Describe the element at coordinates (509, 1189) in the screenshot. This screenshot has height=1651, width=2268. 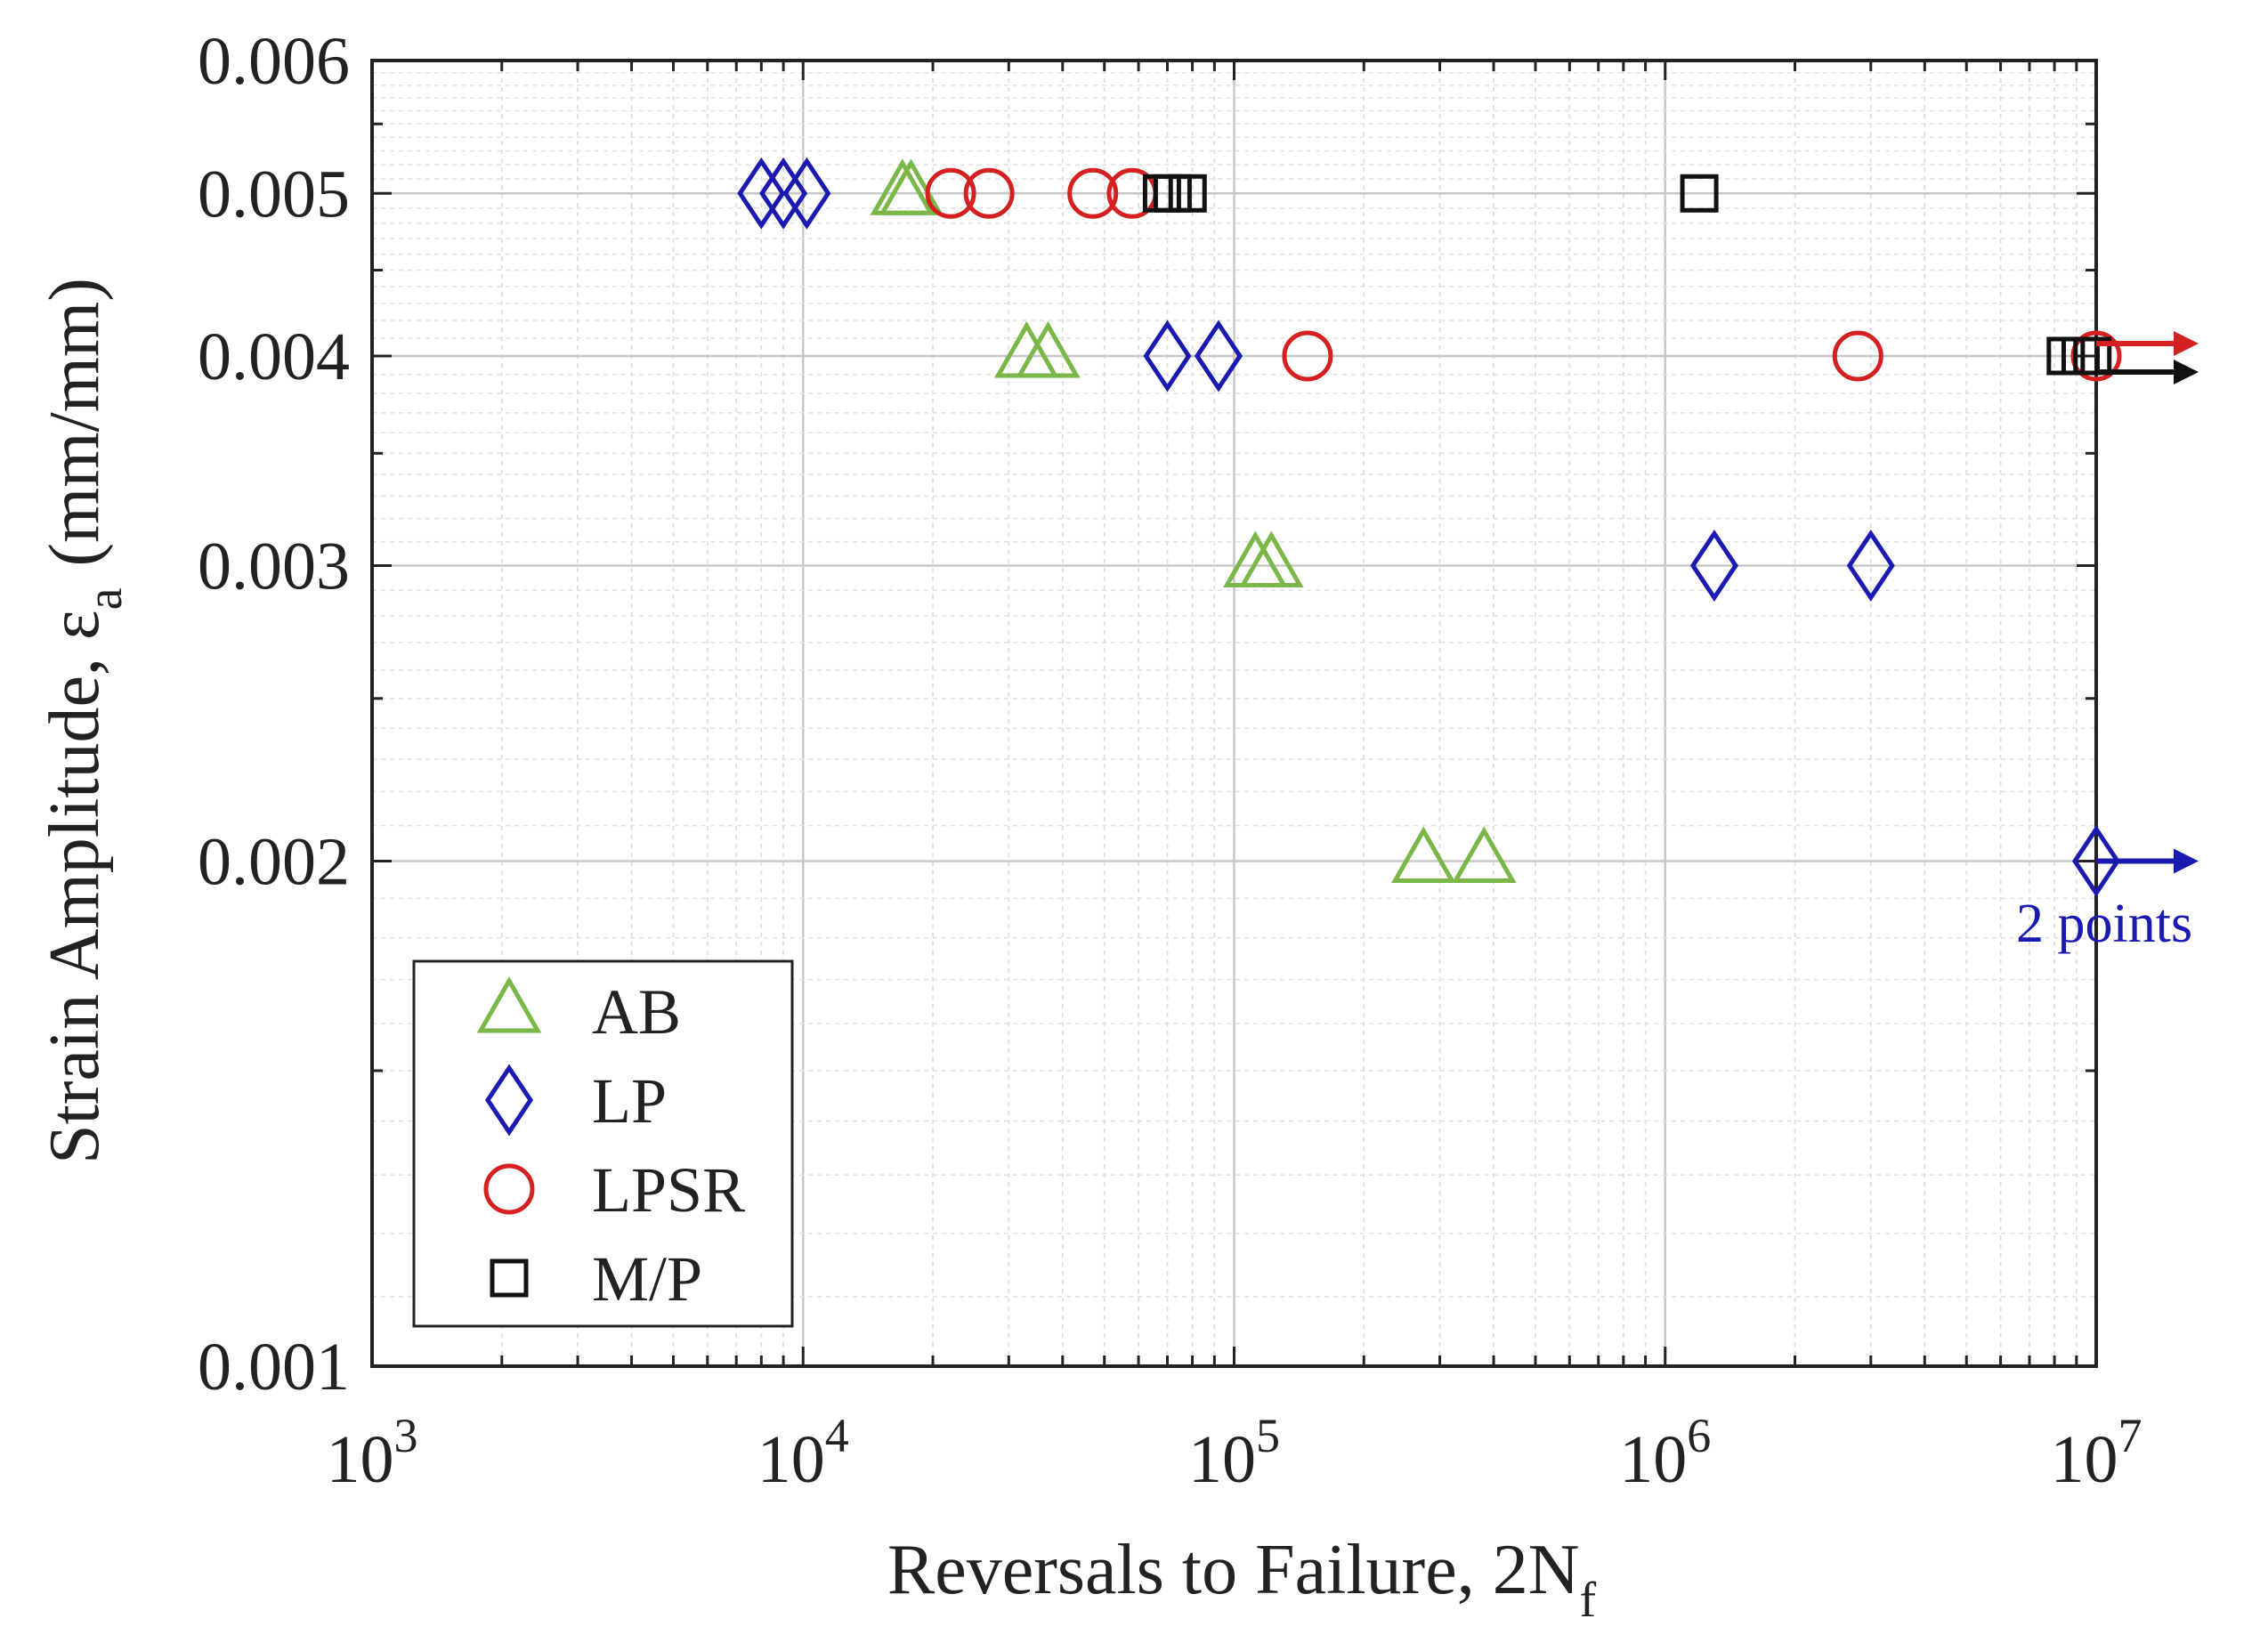
I see `legend-marker-lpsr` at that location.